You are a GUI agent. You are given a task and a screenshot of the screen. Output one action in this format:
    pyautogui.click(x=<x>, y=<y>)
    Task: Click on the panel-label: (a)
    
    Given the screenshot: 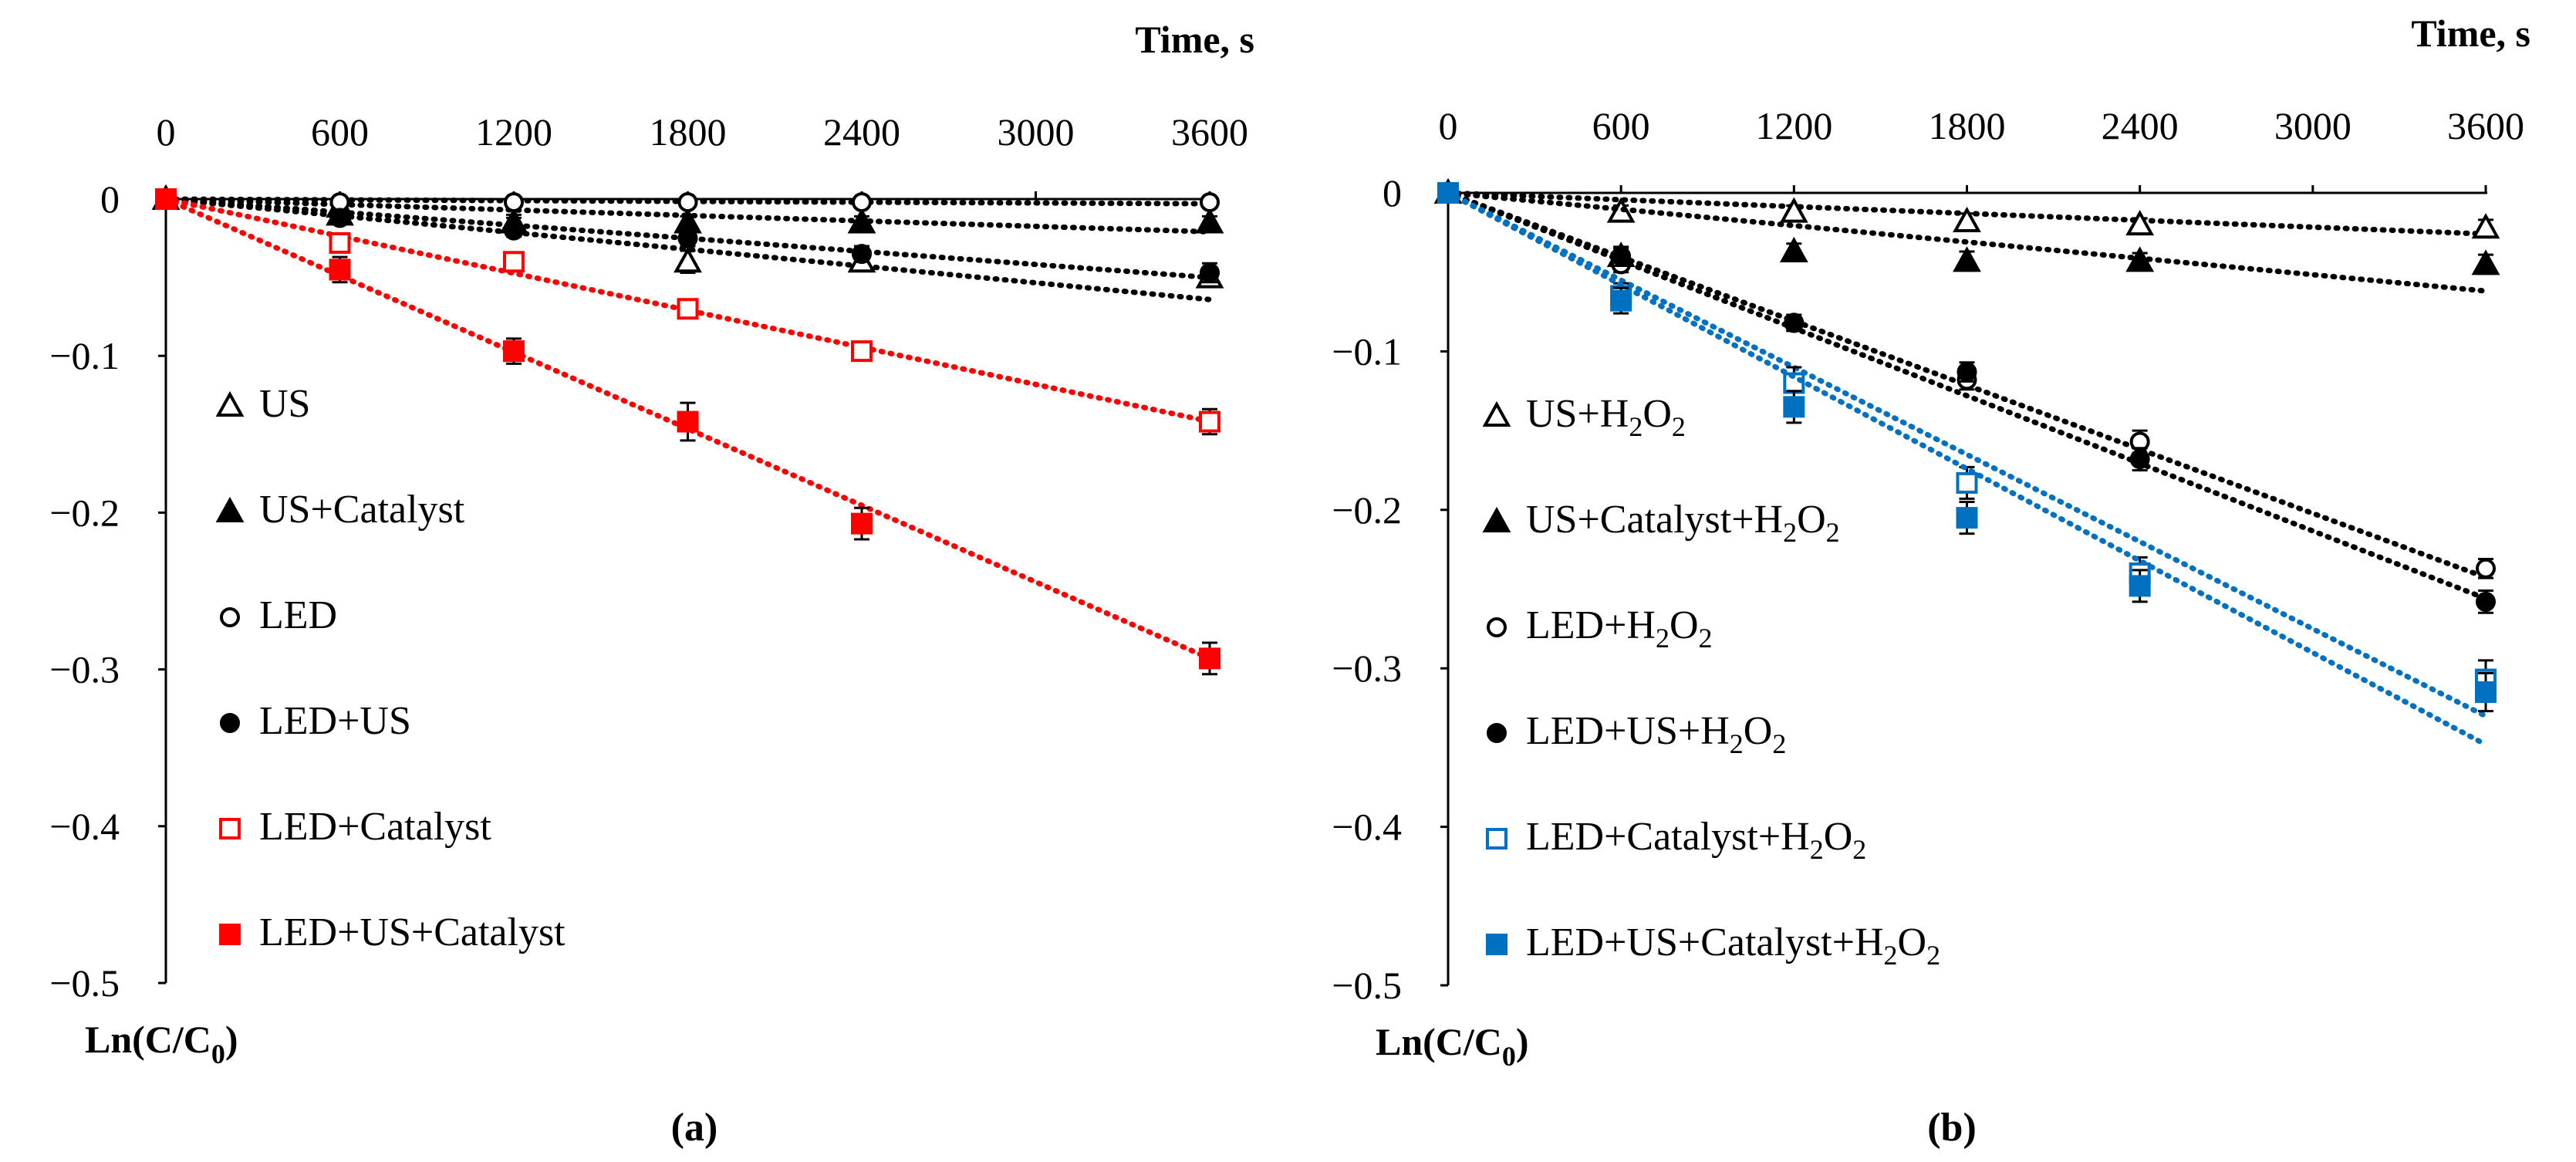 What is the action you would take?
    pyautogui.click(x=694, y=1128)
    